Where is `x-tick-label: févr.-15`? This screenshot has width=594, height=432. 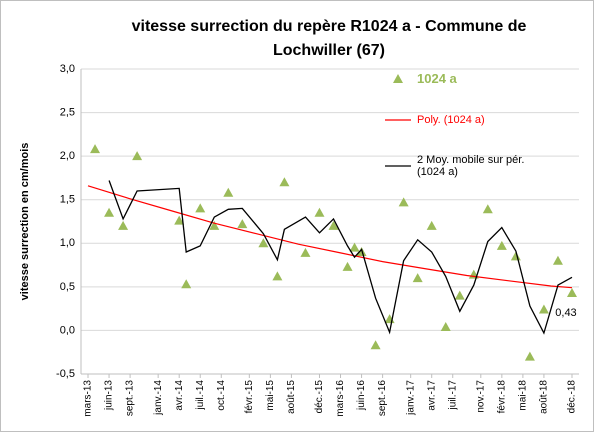
x-tick-label: févr.-15 is located at coordinates (249, 397).